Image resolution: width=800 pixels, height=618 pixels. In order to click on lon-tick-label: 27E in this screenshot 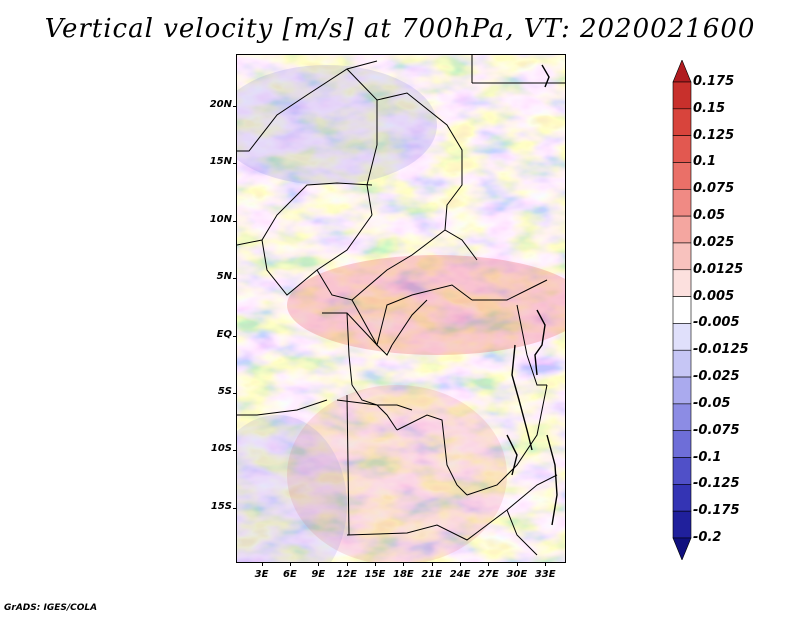, I will do `click(488, 574)`.